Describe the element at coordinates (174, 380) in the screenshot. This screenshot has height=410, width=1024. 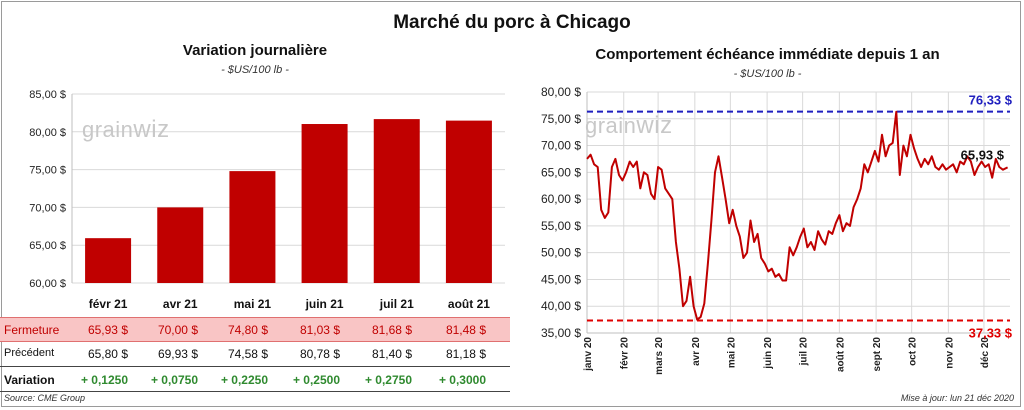
I see `table-cell: + 0,0750` at that location.